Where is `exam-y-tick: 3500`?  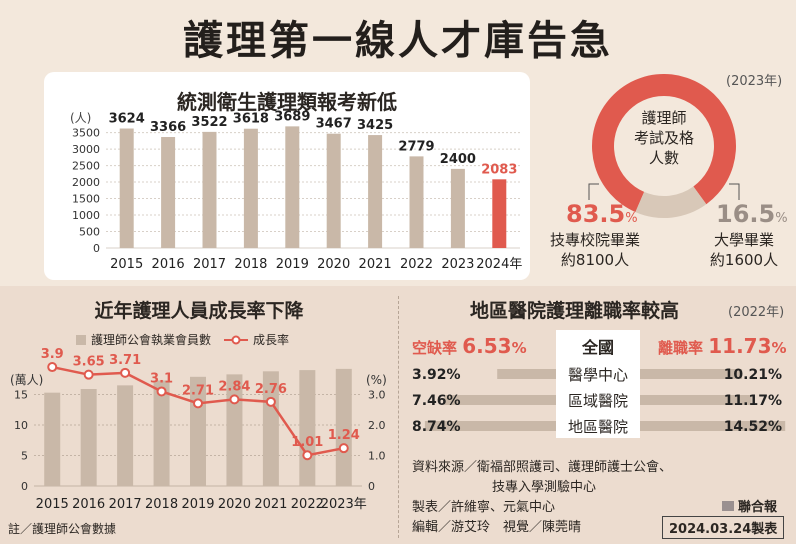 exam-y-tick: 3500 is located at coordinates (86, 133).